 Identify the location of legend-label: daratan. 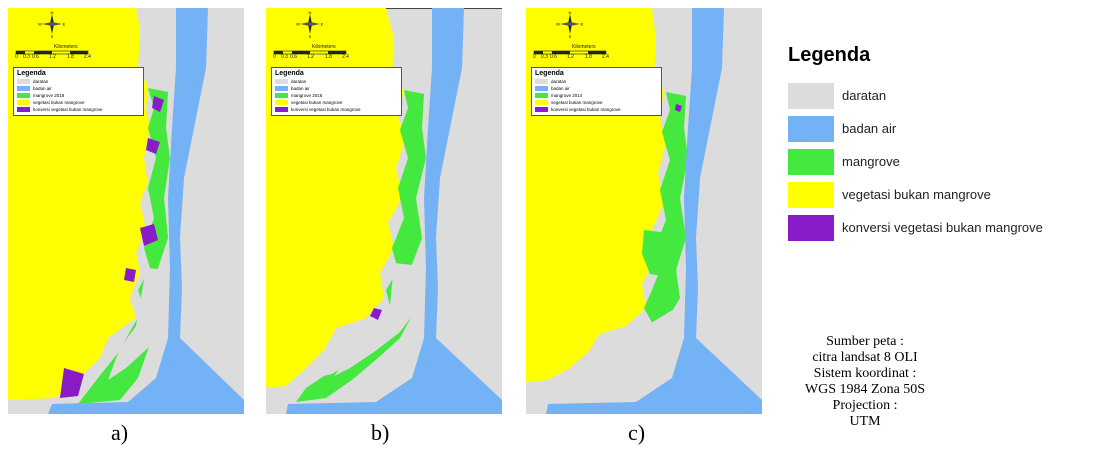
(864, 95).